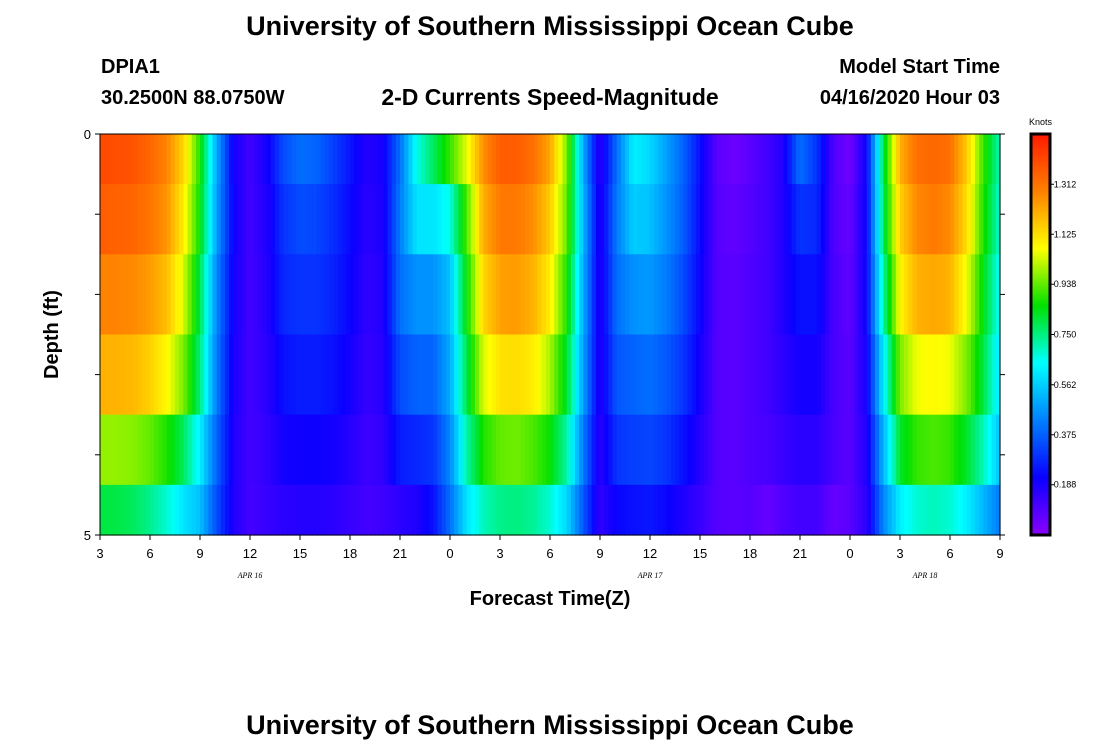 The width and height of the screenshot is (1100, 750). What do you see at coordinates (350, 553) in the screenshot?
I see `x-tick-label: 18` at bounding box center [350, 553].